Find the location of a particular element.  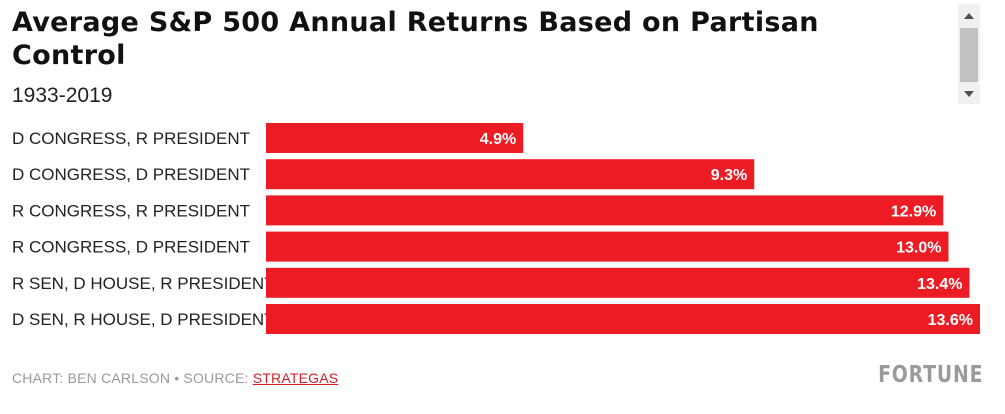

fortune-logo: FORTUNE is located at coordinates (930, 375).